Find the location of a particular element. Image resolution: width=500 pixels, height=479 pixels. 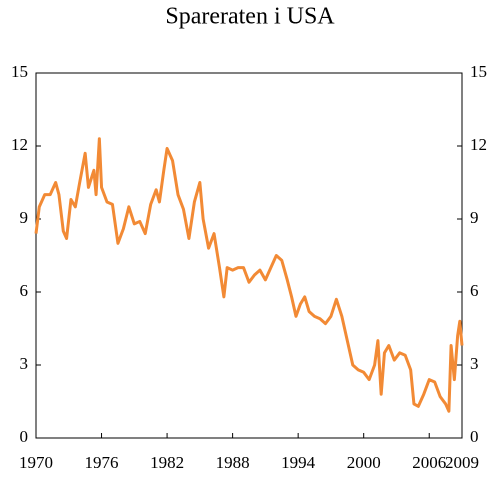

x-tick-label: 2009 is located at coordinates (462, 462).